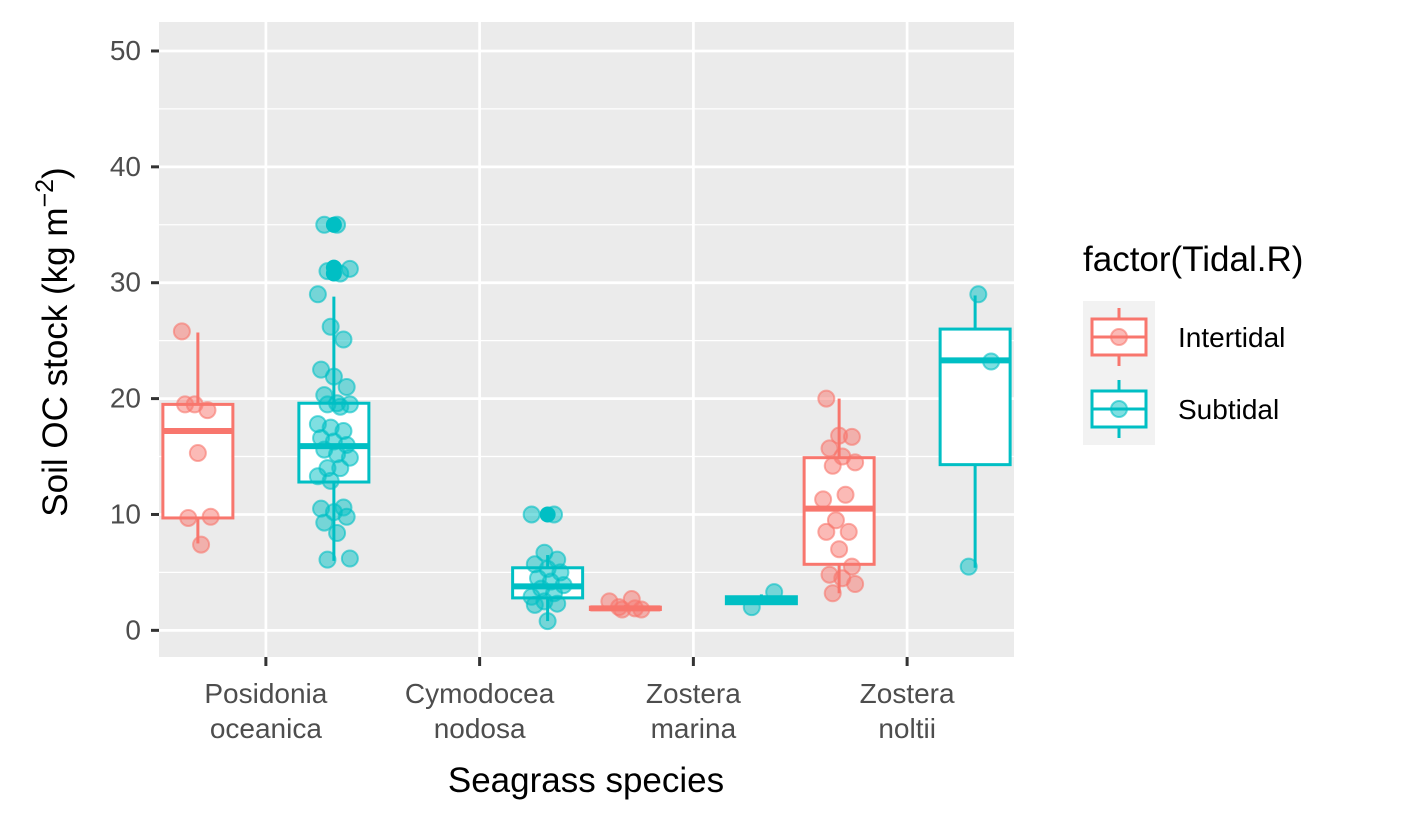 The image size is (1417, 831). What do you see at coordinates (907, 711) in the screenshot?
I see `x-tick-label: Zostera noltii` at bounding box center [907, 711].